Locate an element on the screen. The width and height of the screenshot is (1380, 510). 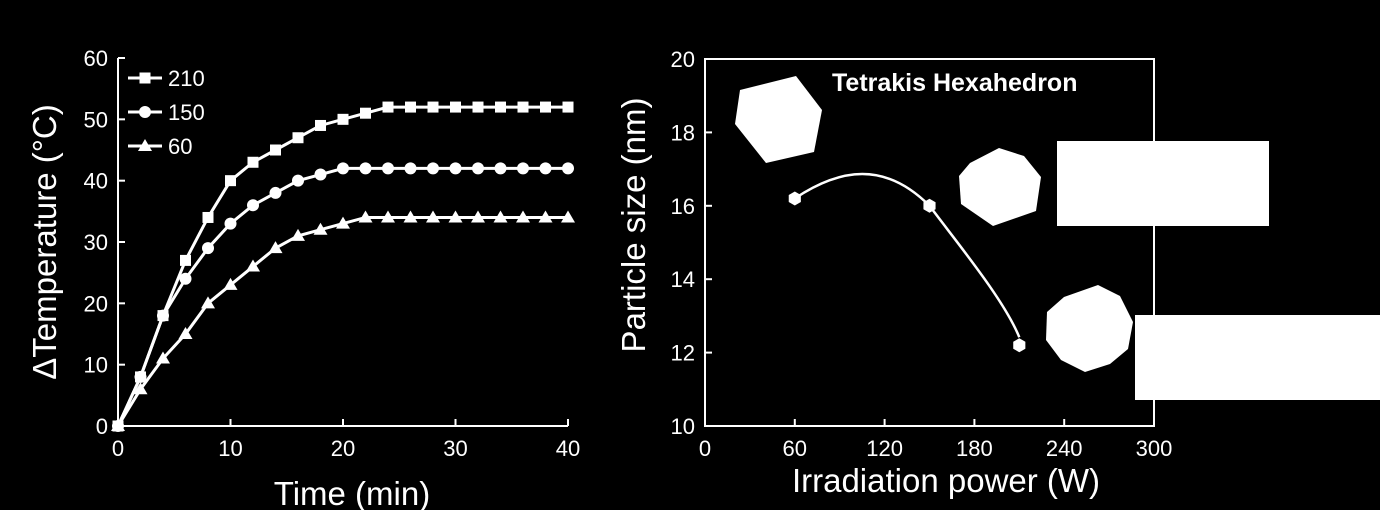
x-tick-label: 240 is located at coordinates (1064, 448).